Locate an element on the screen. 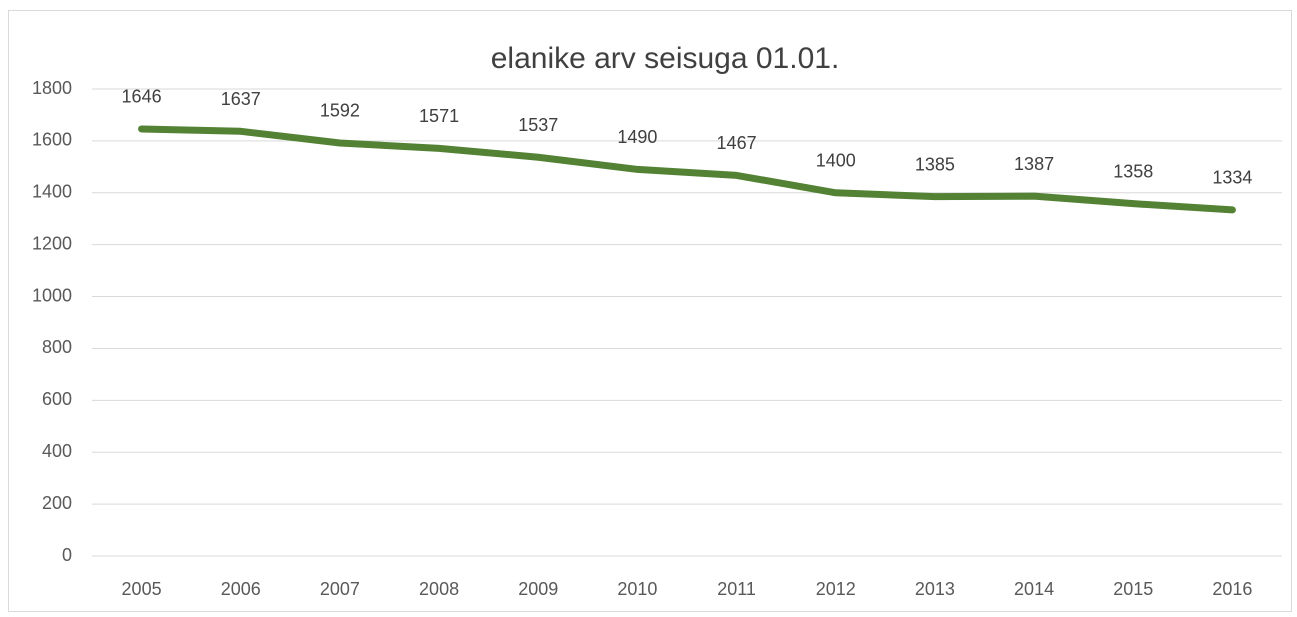 The height and width of the screenshot is (617, 1297). y-tick-label: 1000 is located at coordinates (52, 295).